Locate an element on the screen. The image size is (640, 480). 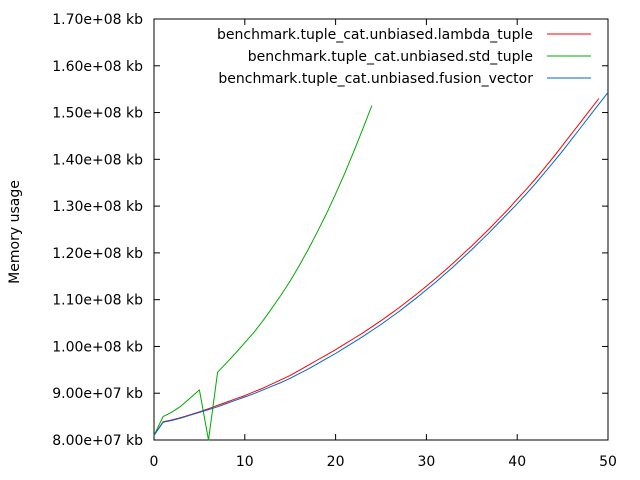
x-tick-label: 30 is located at coordinates (426, 462).